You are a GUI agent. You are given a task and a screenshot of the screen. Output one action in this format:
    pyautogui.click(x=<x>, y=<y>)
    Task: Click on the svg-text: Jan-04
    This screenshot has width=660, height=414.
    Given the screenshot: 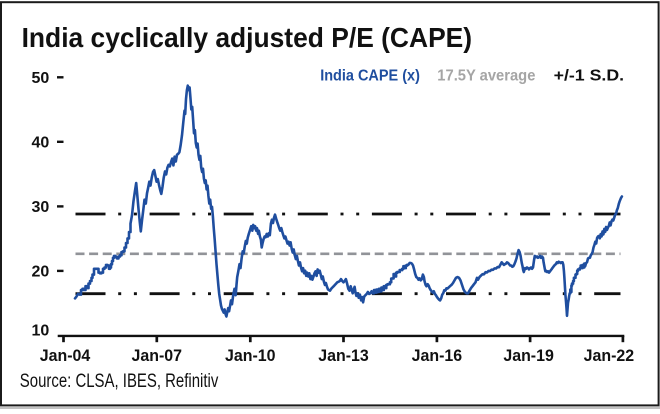 What is the action you would take?
    pyautogui.click(x=65, y=355)
    